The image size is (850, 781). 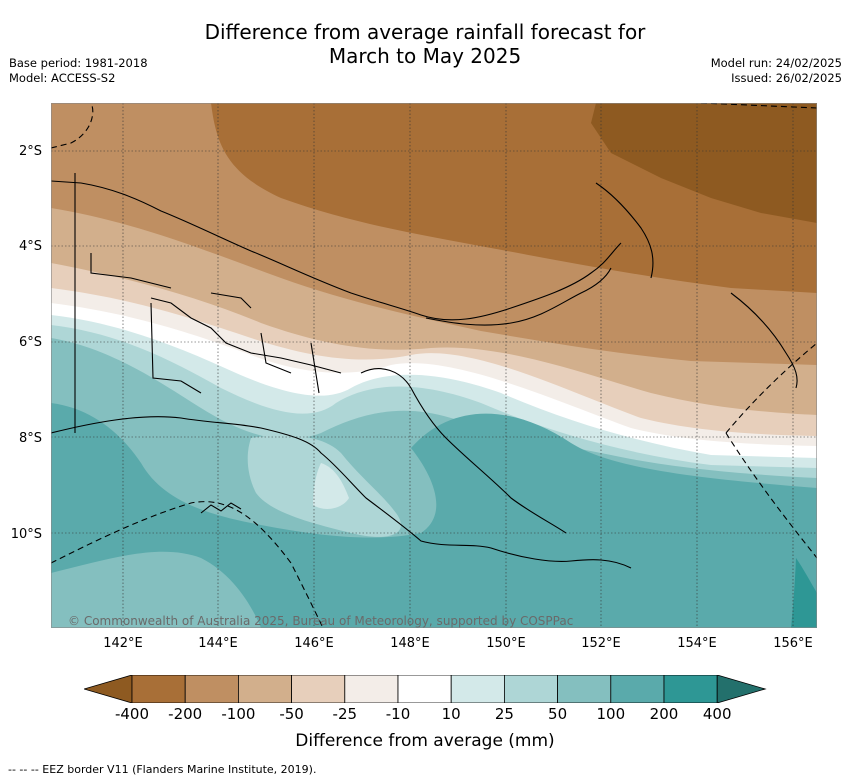 What do you see at coordinates (336, 250) in the screenshot?
I see `new-guinea-north-coast` at bounding box center [336, 250].